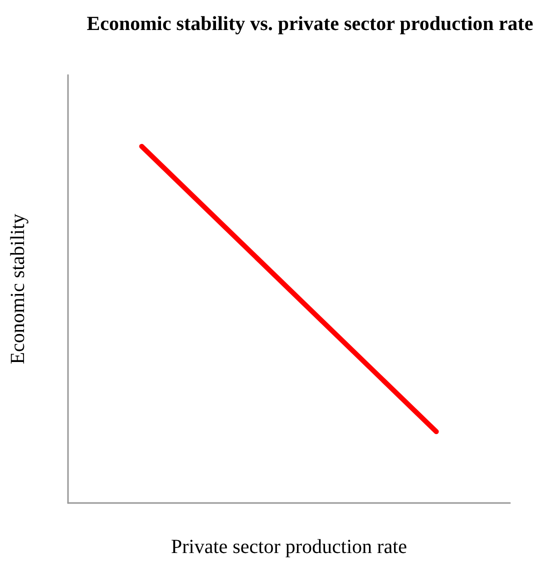  What do you see at coordinates (18, 289) in the screenshot?
I see `y-axis-title: Economic stability` at bounding box center [18, 289].